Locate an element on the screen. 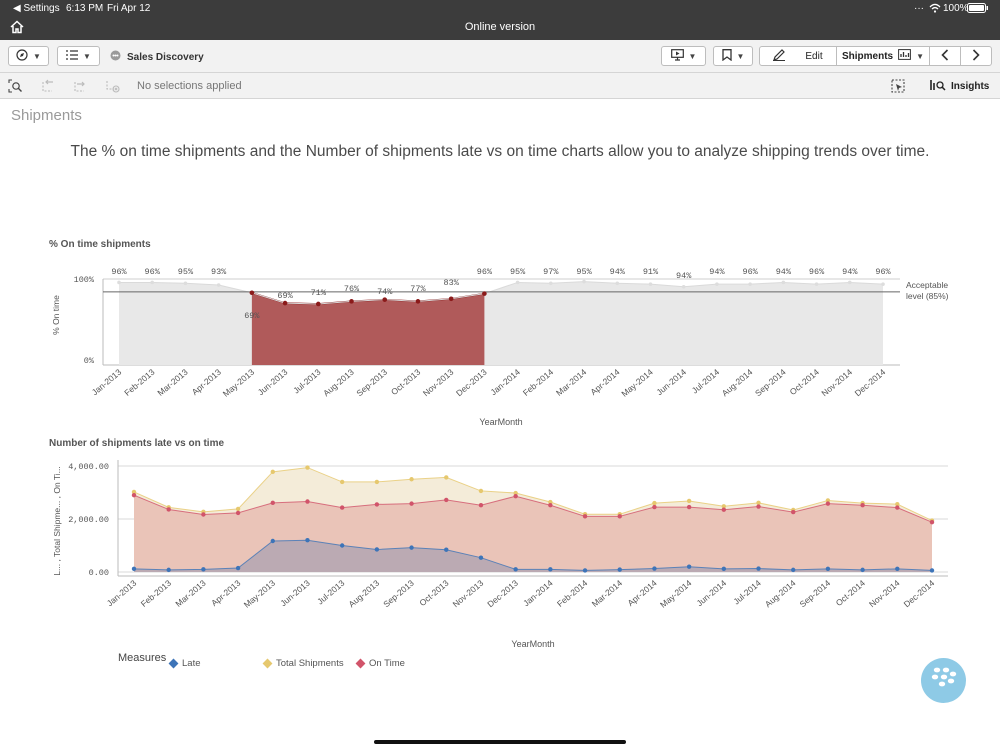 The image size is (1000, 750). status-date: Fri Apr 12 is located at coordinates (129, 8).